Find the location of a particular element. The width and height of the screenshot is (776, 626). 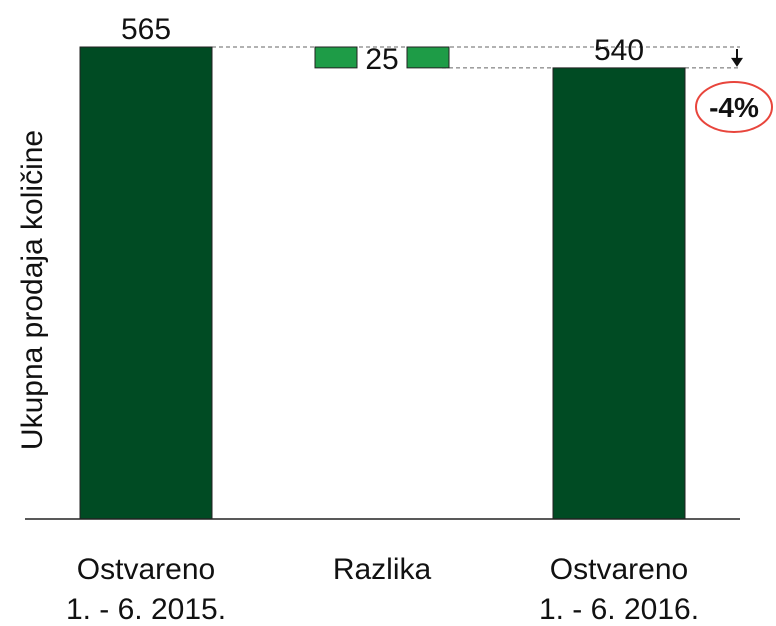

value-label-2015: 565 is located at coordinates (146, 29).